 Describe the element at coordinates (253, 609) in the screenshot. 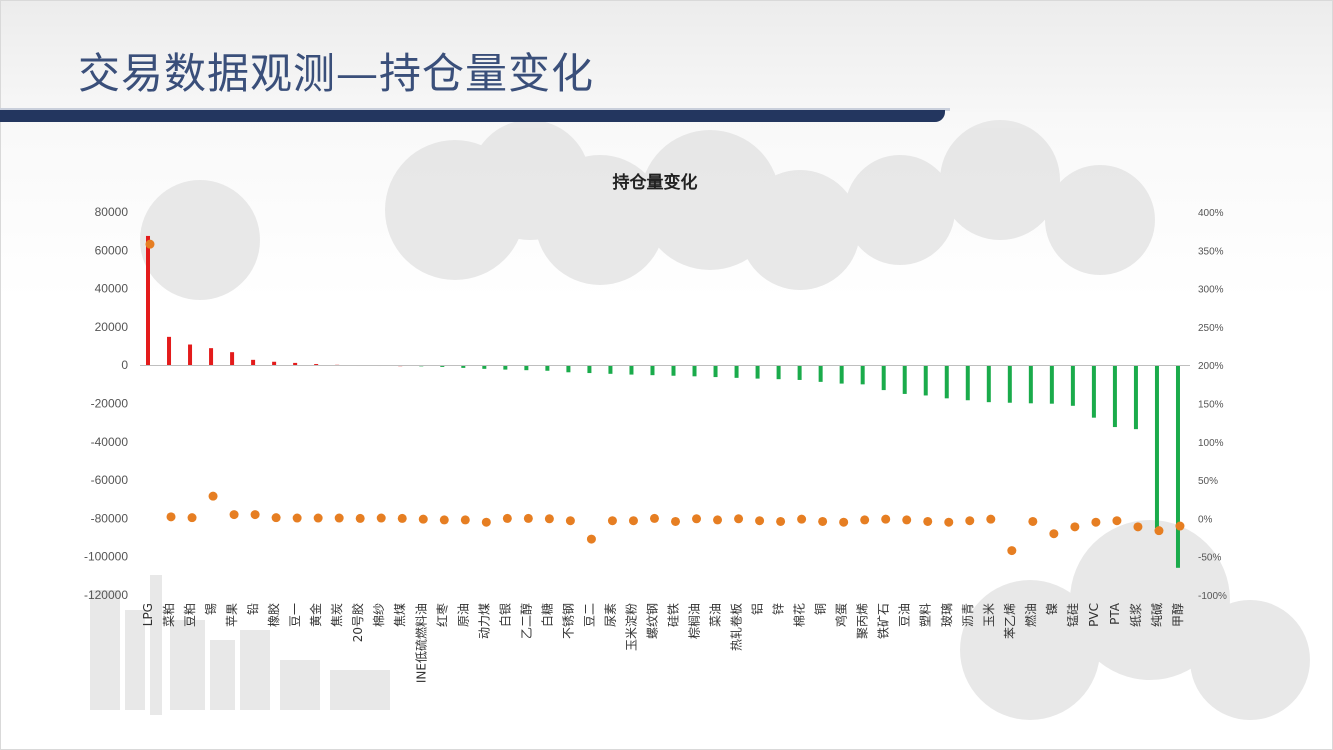

I see `category-label: 铅` at that location.